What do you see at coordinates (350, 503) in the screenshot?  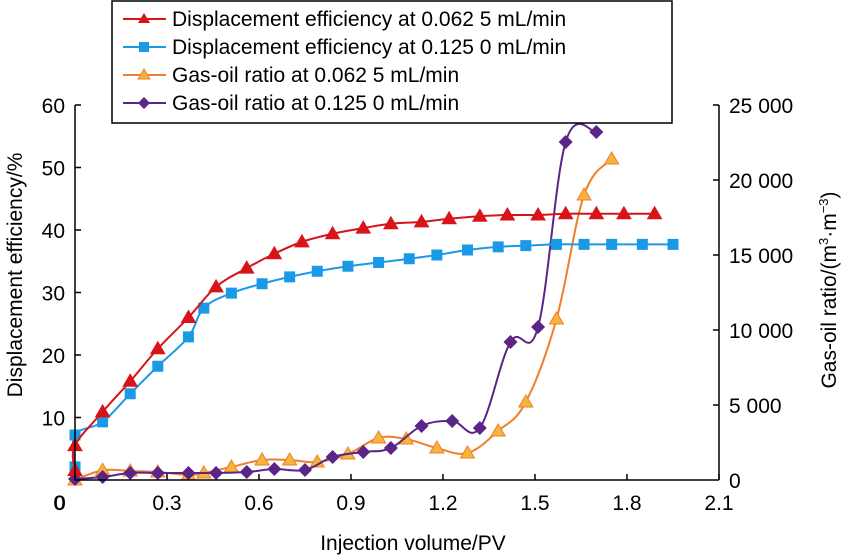 I see `x-tick-label: 0.9` at bounding box center [350, 503].